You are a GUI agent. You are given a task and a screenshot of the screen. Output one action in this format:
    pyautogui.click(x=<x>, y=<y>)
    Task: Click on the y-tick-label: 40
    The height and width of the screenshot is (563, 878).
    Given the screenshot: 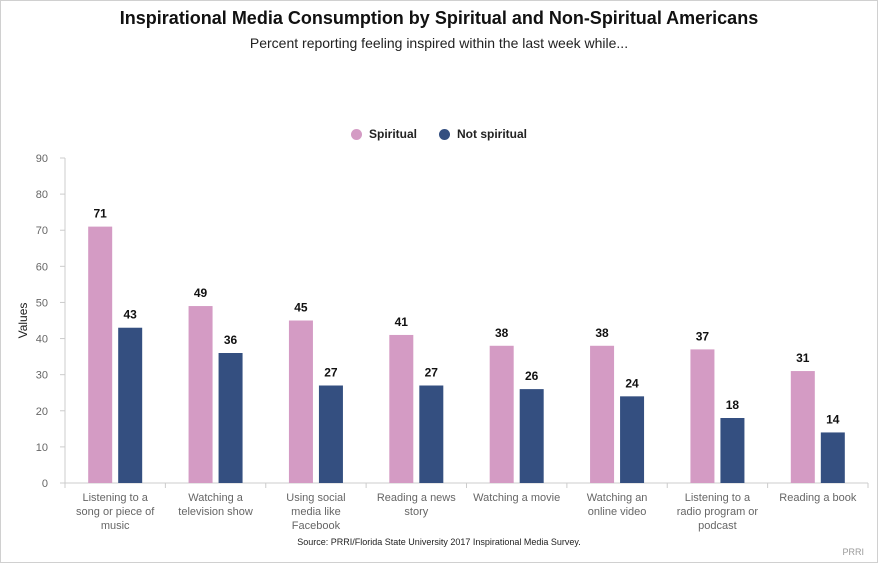 What is the action you would take?
    pyautogui.click(x=42, y=340)
    